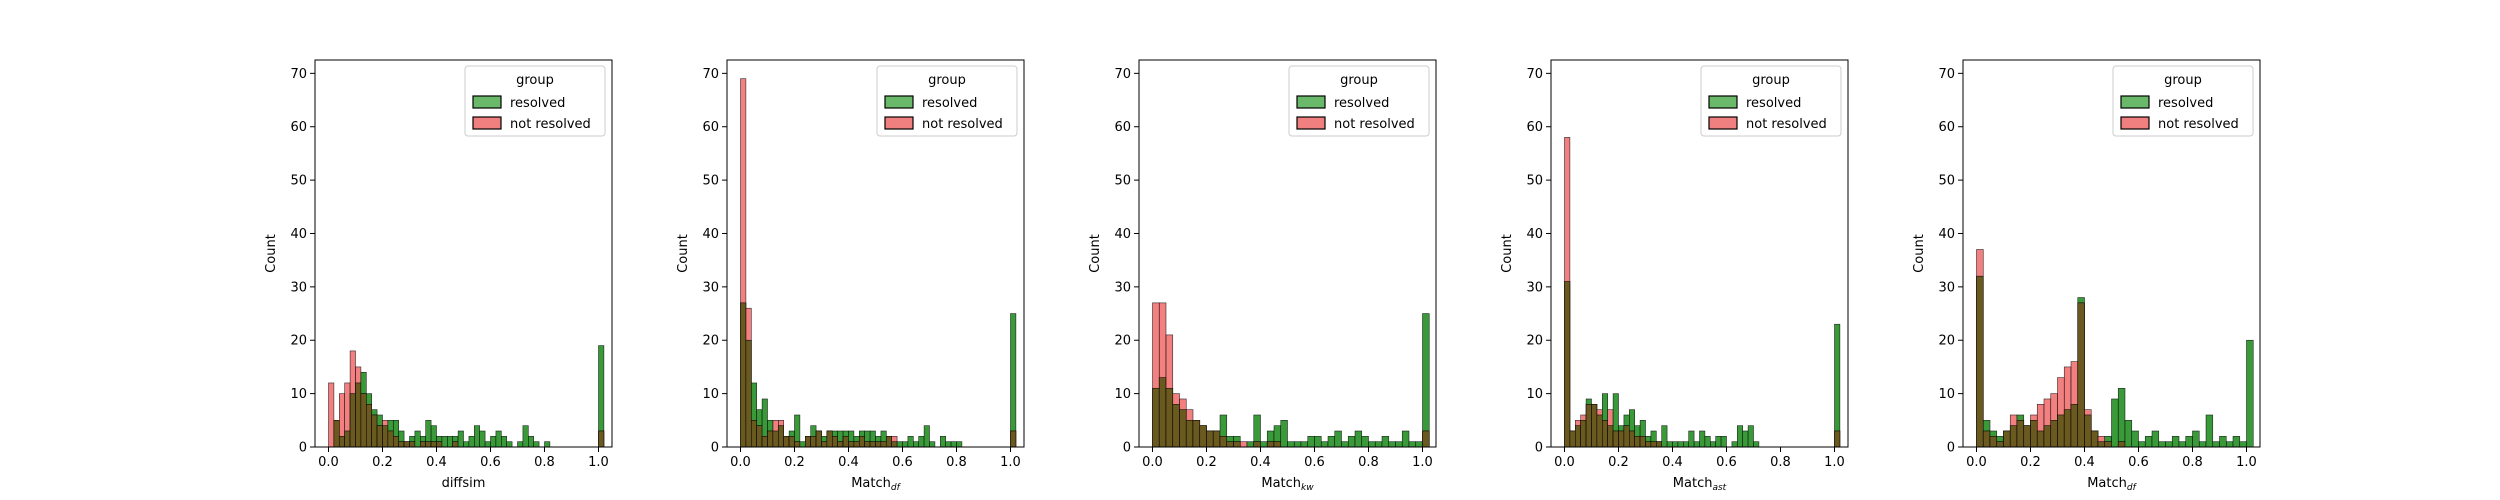  I want to click on y-tick-label: 20, so click(1946, 341).